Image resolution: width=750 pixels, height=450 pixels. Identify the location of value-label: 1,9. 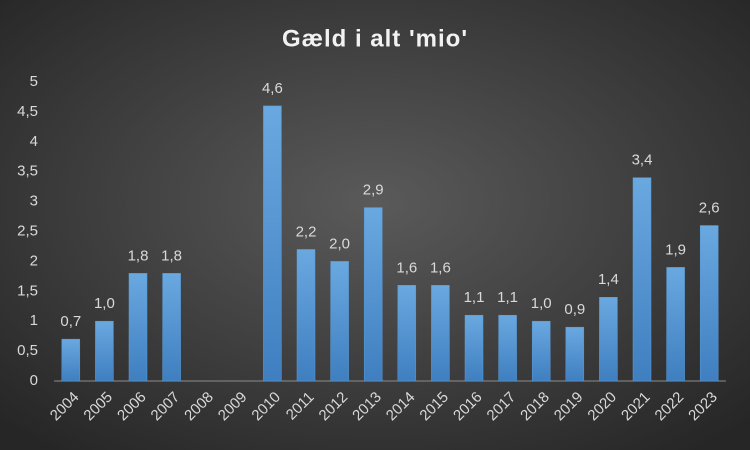
(675, 249).